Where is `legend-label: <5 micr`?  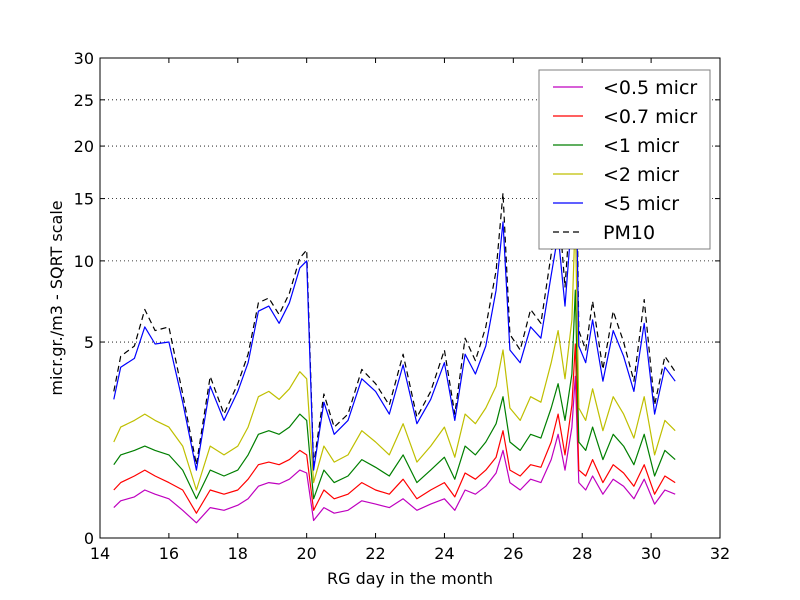
legend-label: <5 micr is located at coordinates (641, 204).